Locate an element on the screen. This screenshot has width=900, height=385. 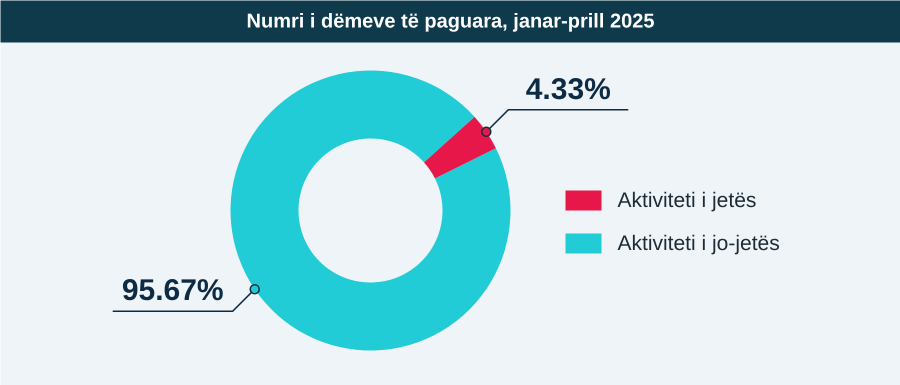
chart-title: Numri i dëmeve të paguara, janar-prill 2025 is located at coordinates (450, 21).